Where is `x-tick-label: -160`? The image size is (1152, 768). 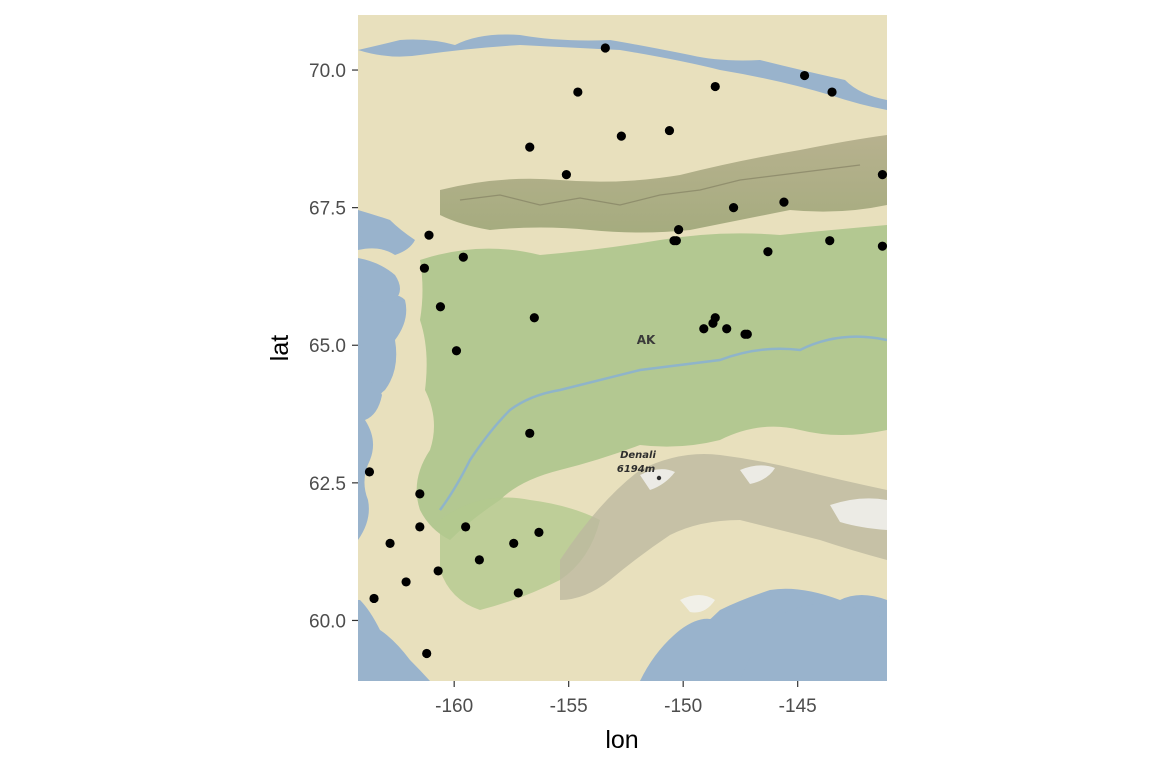 x-tick-label: -160 is located at coordinates (454, 706).